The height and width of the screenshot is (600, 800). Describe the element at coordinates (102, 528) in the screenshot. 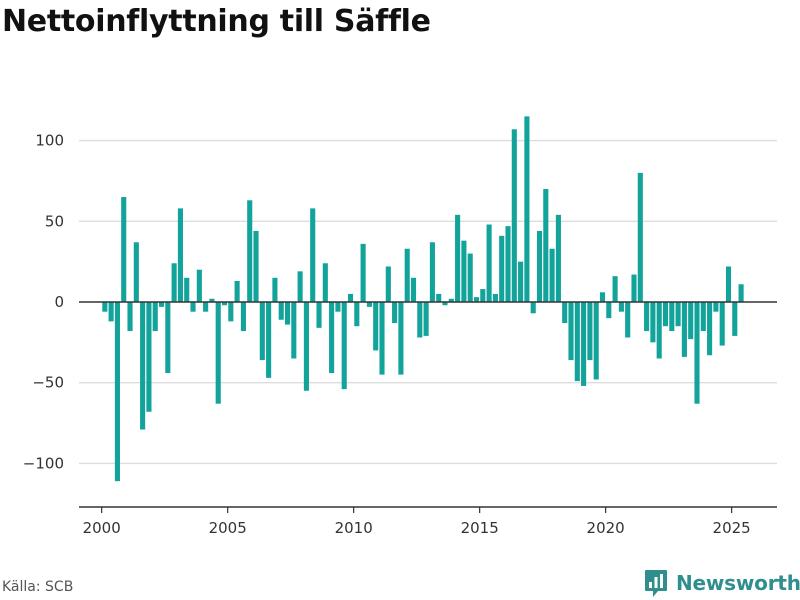

I see `x-tick-label: 2000` at that location.